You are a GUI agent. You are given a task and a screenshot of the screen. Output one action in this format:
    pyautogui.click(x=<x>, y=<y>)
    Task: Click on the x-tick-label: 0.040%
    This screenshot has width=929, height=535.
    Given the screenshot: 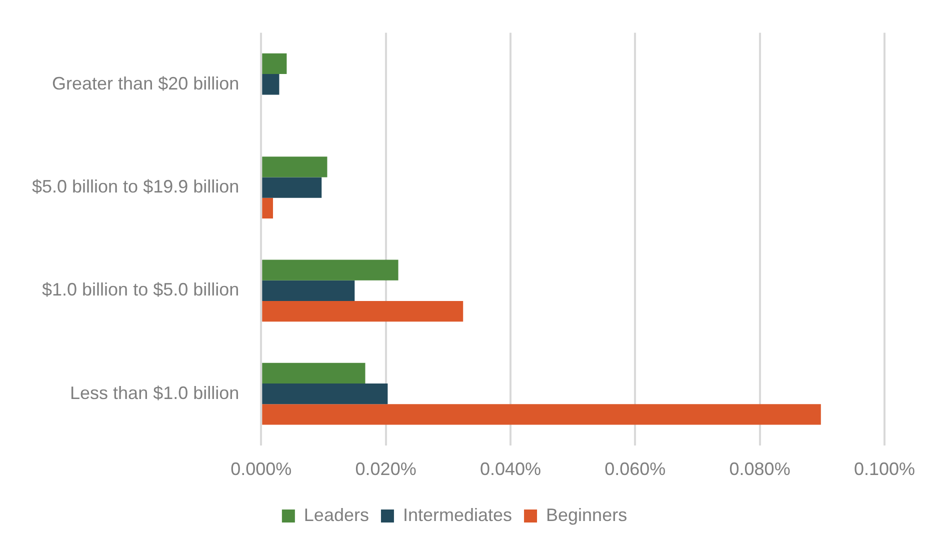 What is the action you would take?
    pyautogui.click(x=511, y=469)
    